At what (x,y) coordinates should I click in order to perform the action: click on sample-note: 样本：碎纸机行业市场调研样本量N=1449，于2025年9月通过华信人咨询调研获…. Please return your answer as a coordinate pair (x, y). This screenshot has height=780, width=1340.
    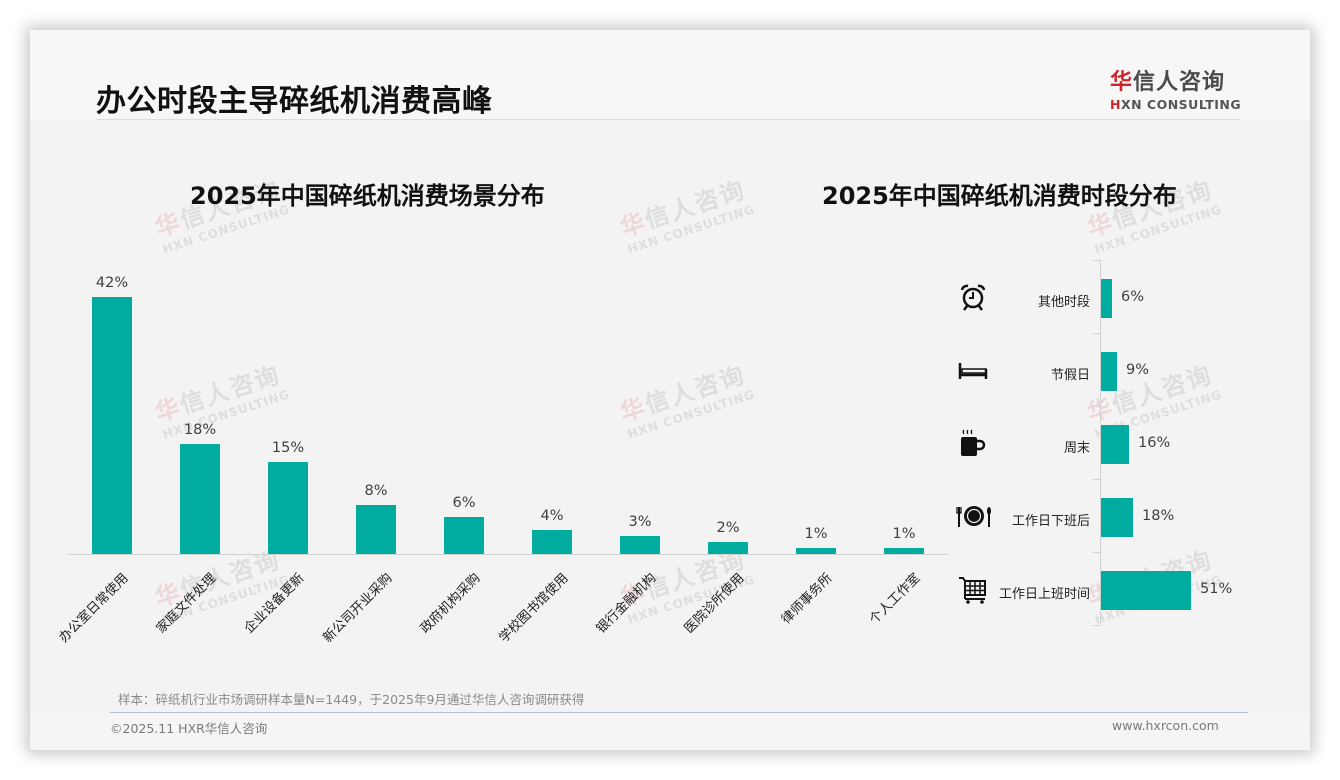
    Looking at the image, I should click on (351, 699).